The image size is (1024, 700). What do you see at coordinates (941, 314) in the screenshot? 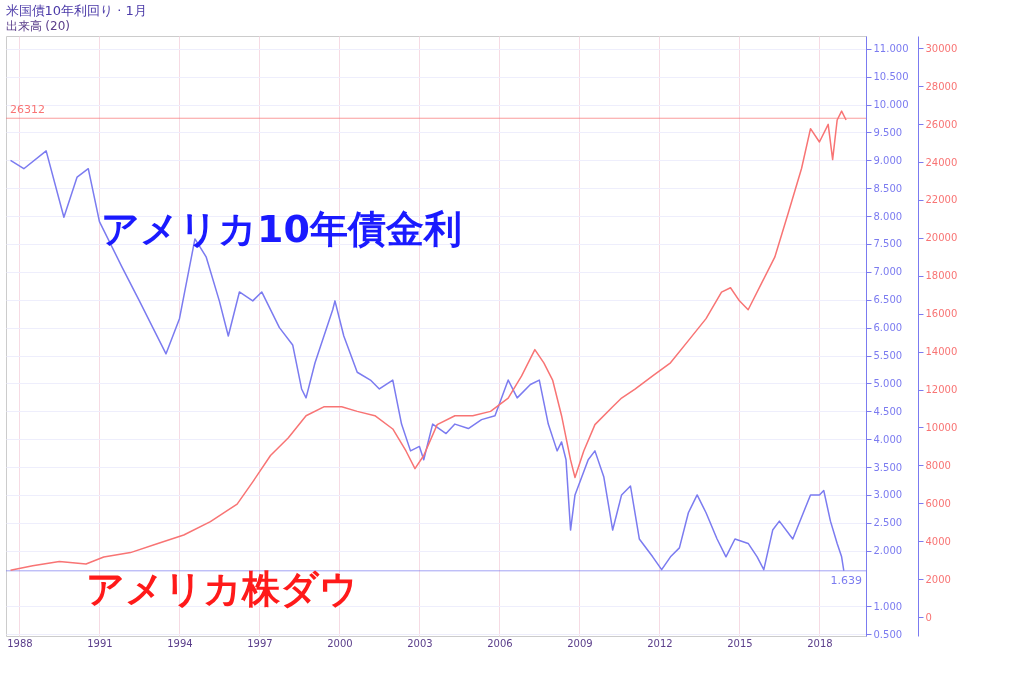
I see `y2-tick-label: 16000` at bounding box center [941, 314].